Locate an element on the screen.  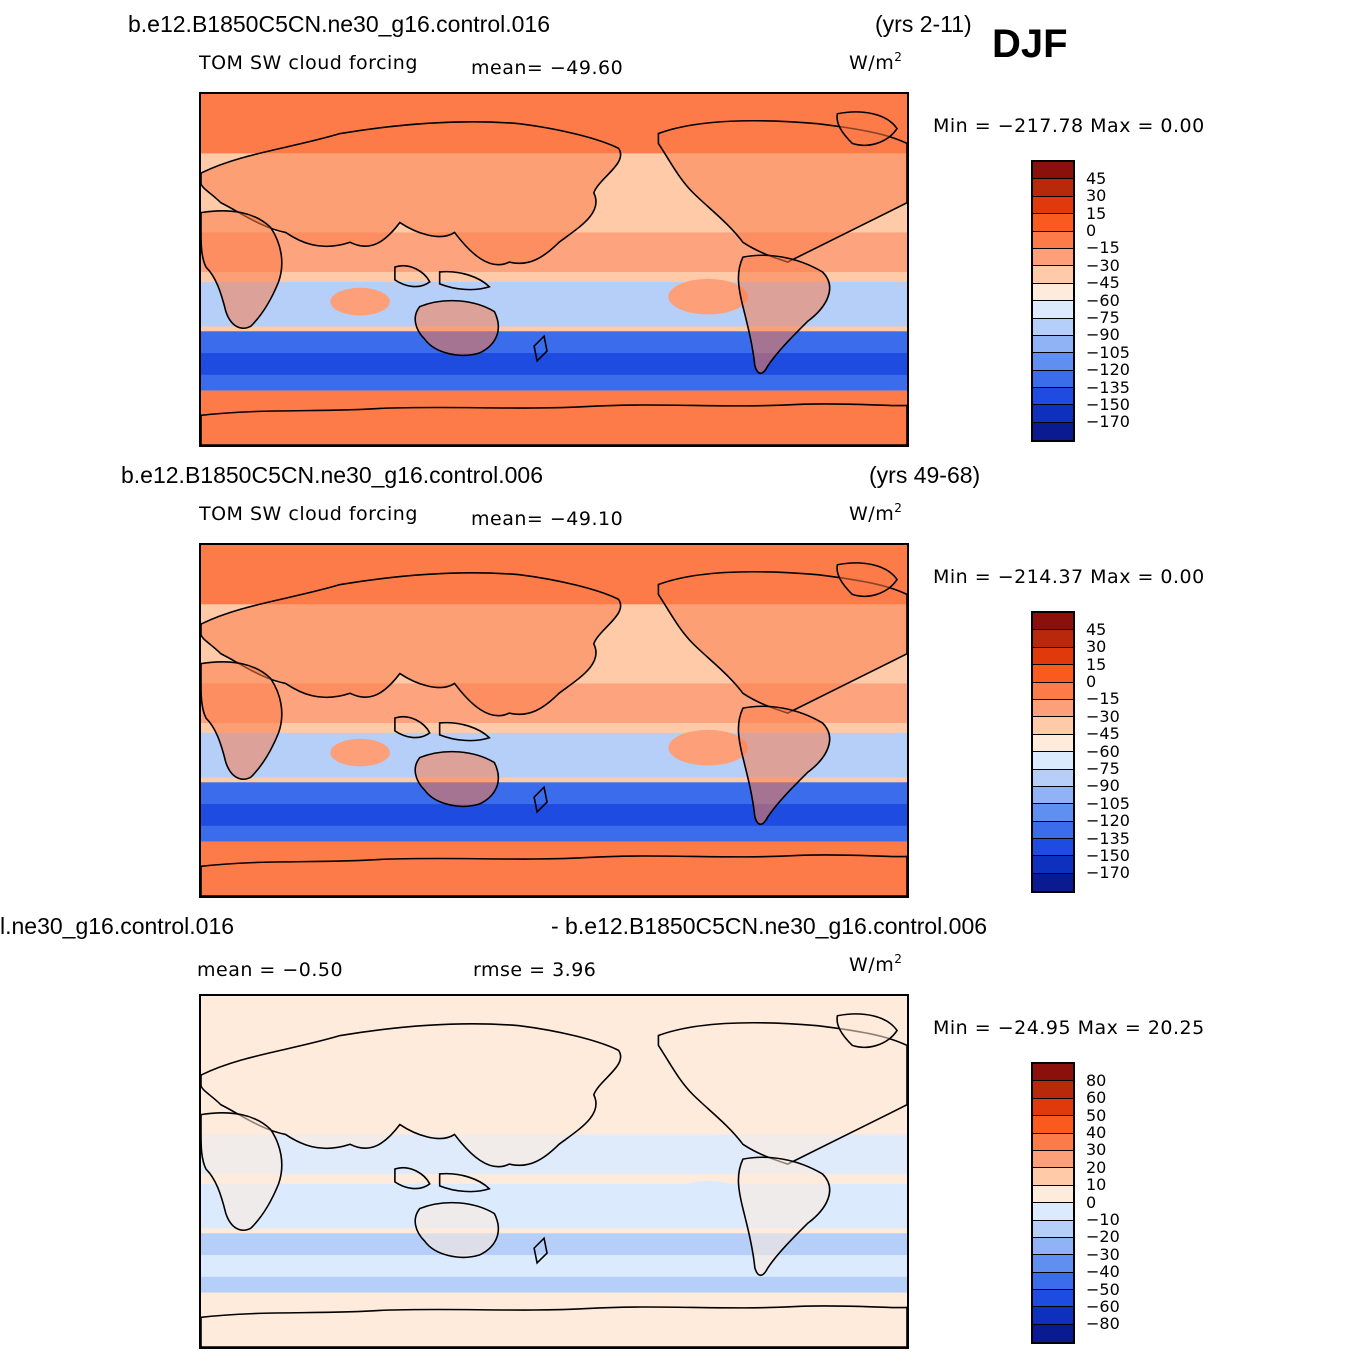
colorbar-tick-label: −45 is located at coordinates (1103, 283).